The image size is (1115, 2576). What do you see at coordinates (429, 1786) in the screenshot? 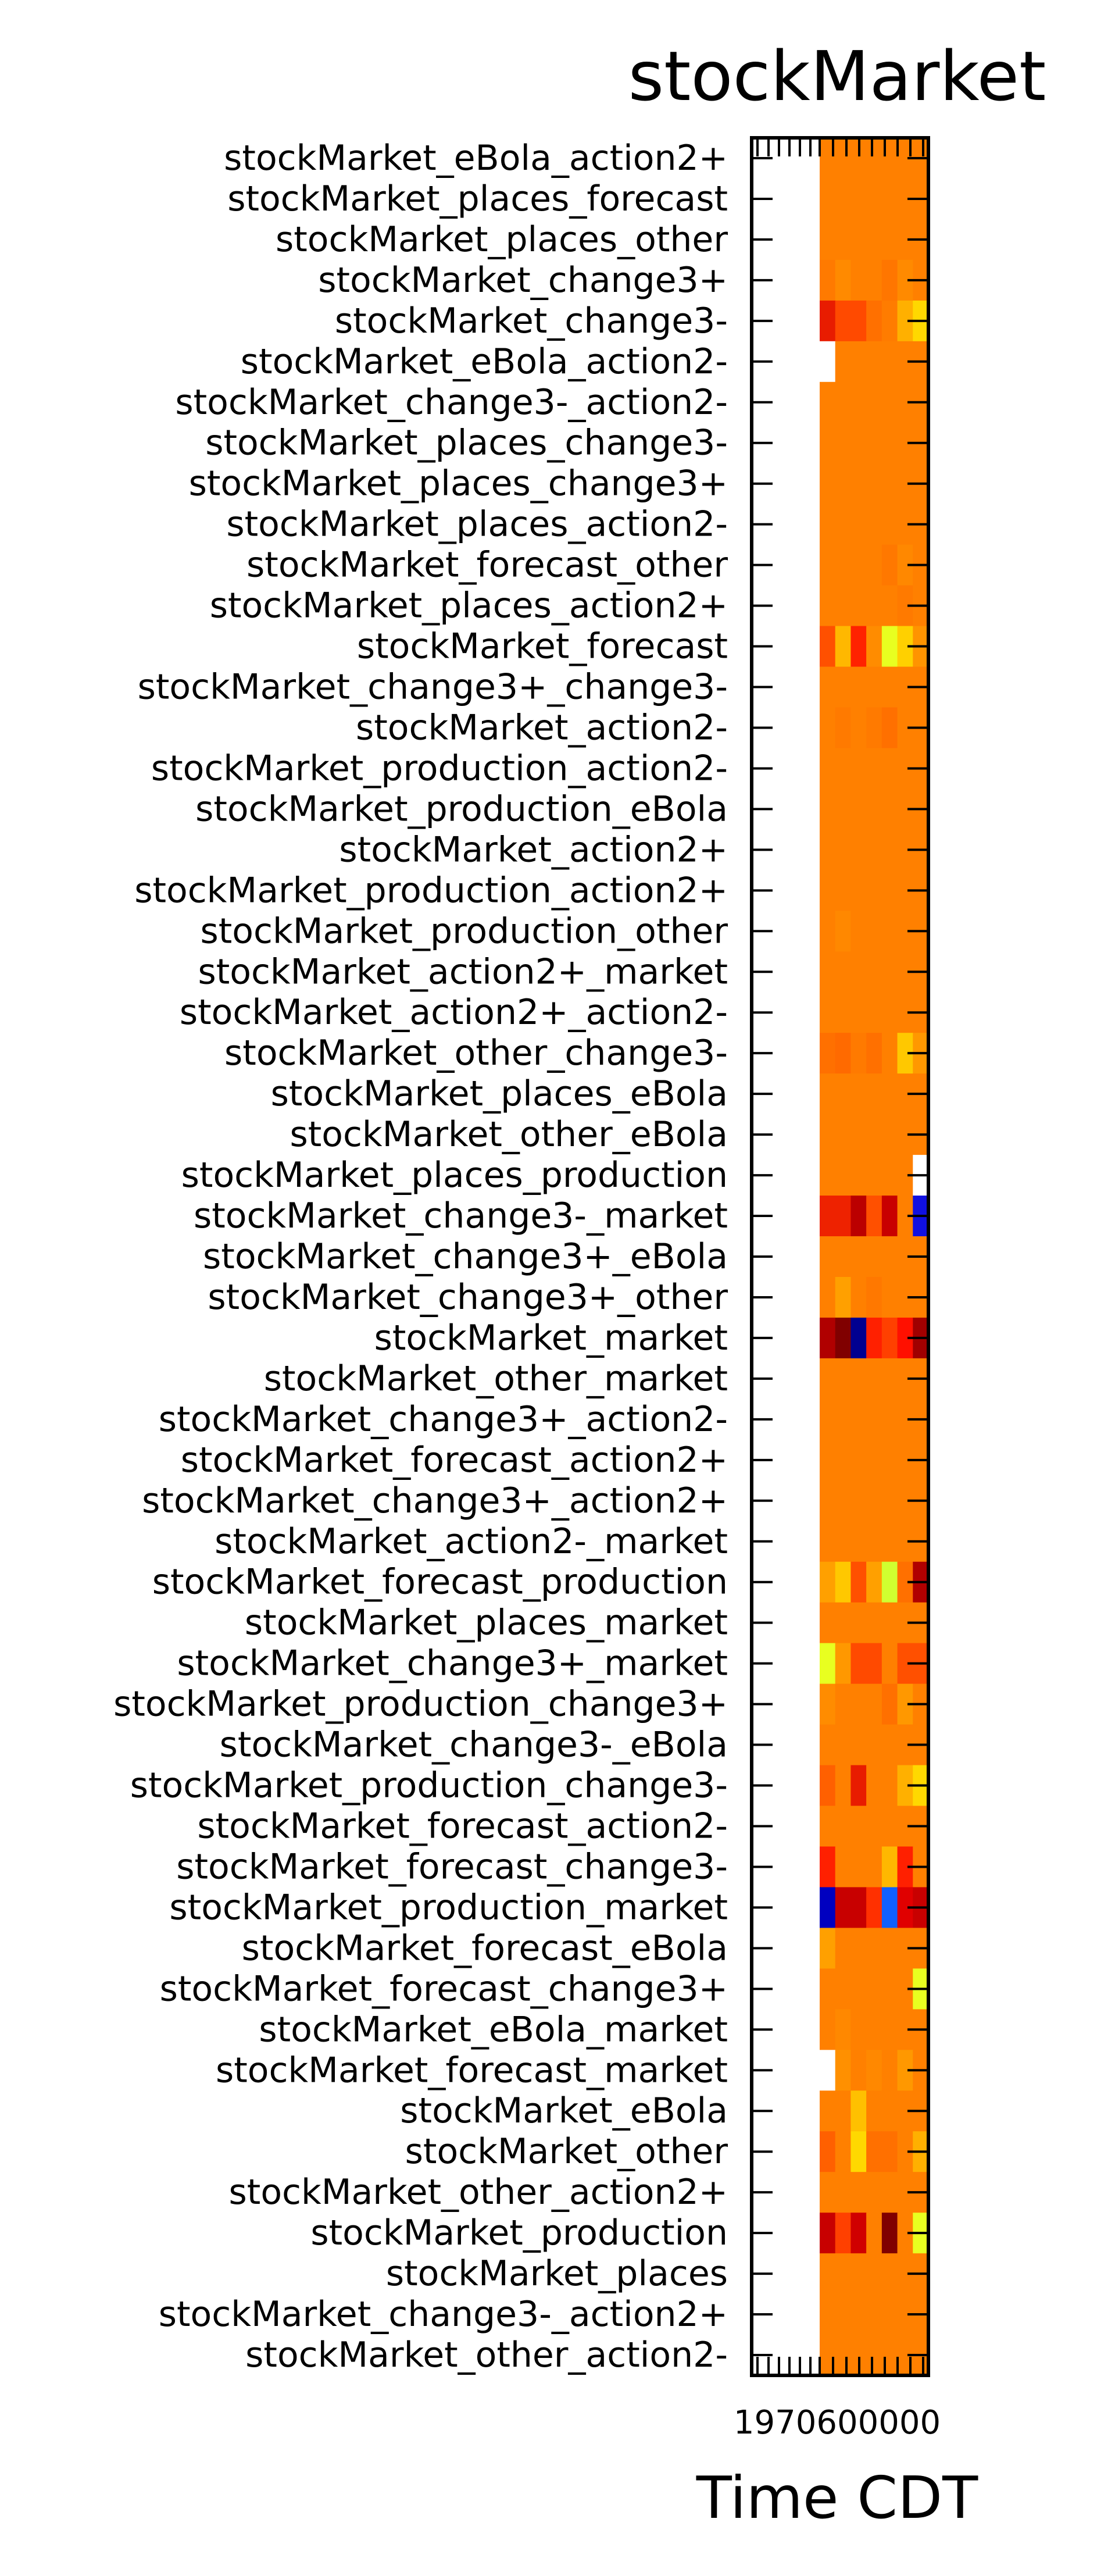
I see `y-tick-label: stockMarket_production_change3-` at bounding box center [429, 1786].